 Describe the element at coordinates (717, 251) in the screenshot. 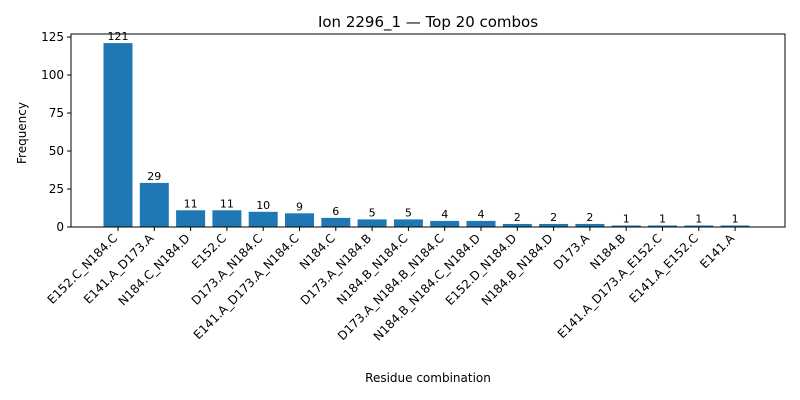

I see `x-tick-label: E141.A` at that location.